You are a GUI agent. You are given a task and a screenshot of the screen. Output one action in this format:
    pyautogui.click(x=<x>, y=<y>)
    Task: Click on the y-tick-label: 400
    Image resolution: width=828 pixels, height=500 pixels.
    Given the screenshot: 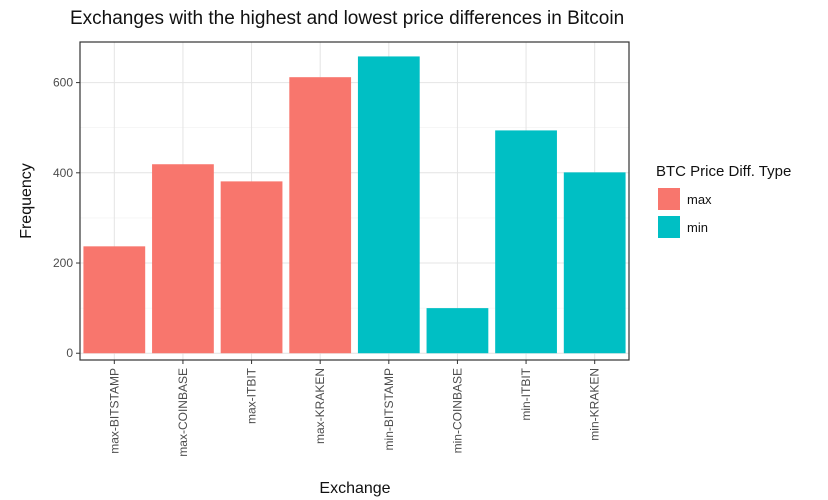 What is the action you would take?
    pyautogui.click(x=63, y=173)
    